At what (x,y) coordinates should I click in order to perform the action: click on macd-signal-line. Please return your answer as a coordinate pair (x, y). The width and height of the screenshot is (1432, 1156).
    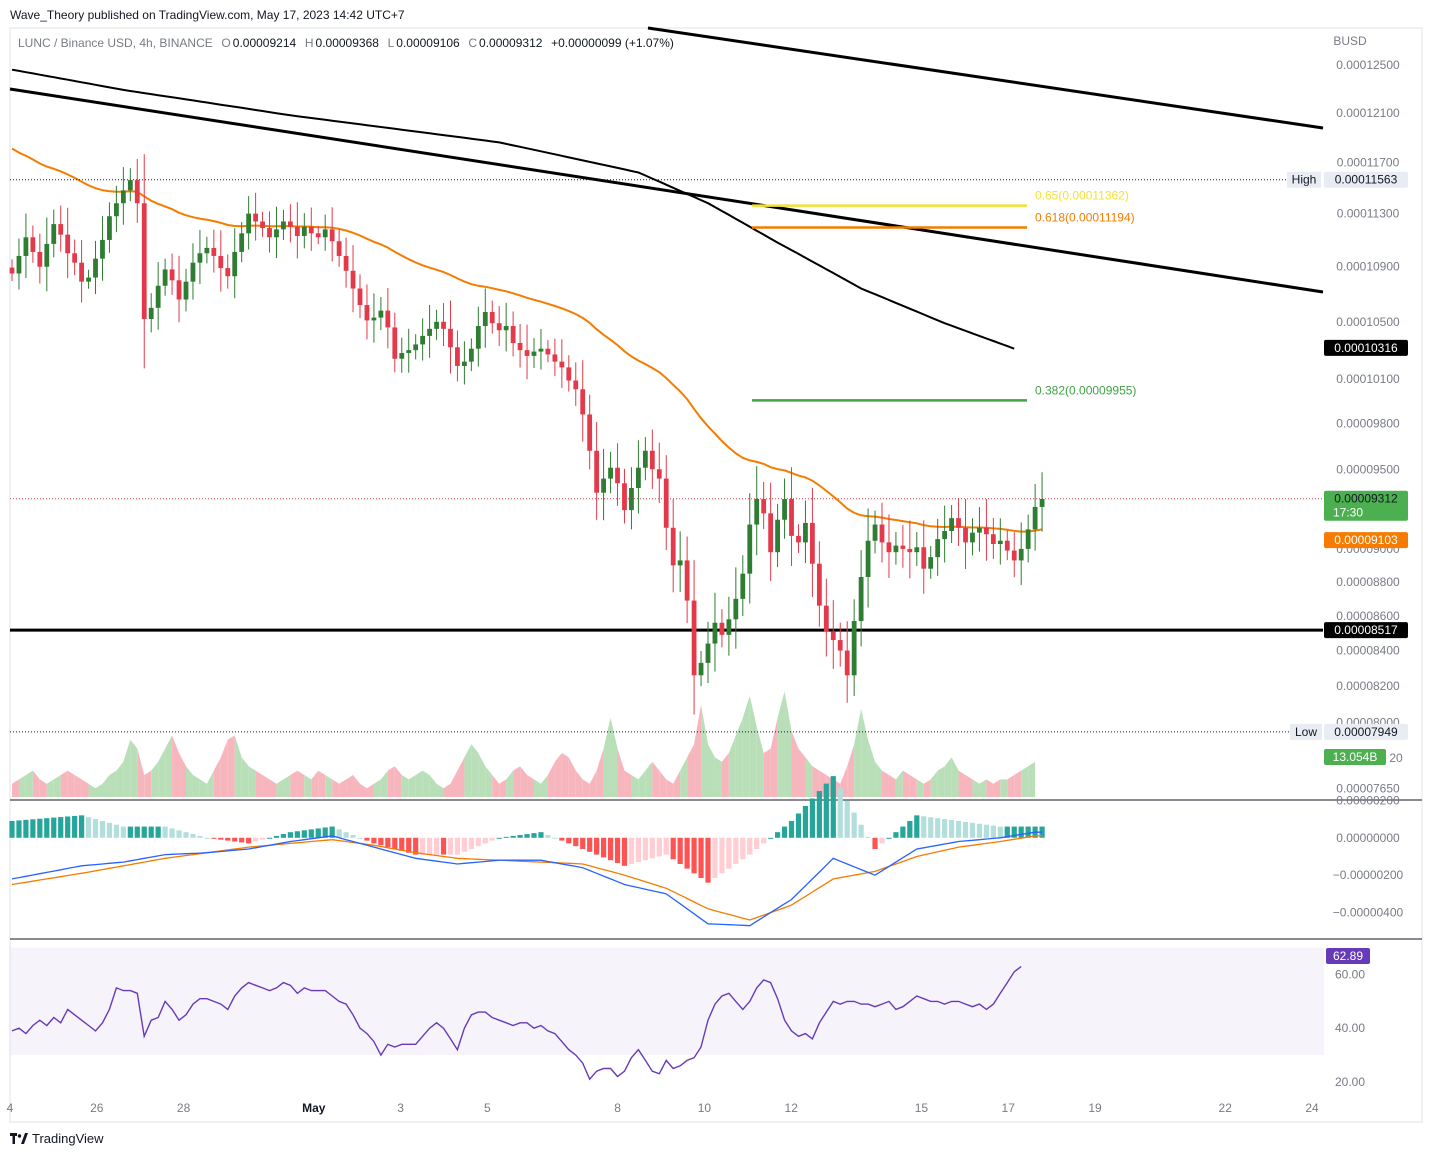
    Looking at the image, I should click on (527, 878).